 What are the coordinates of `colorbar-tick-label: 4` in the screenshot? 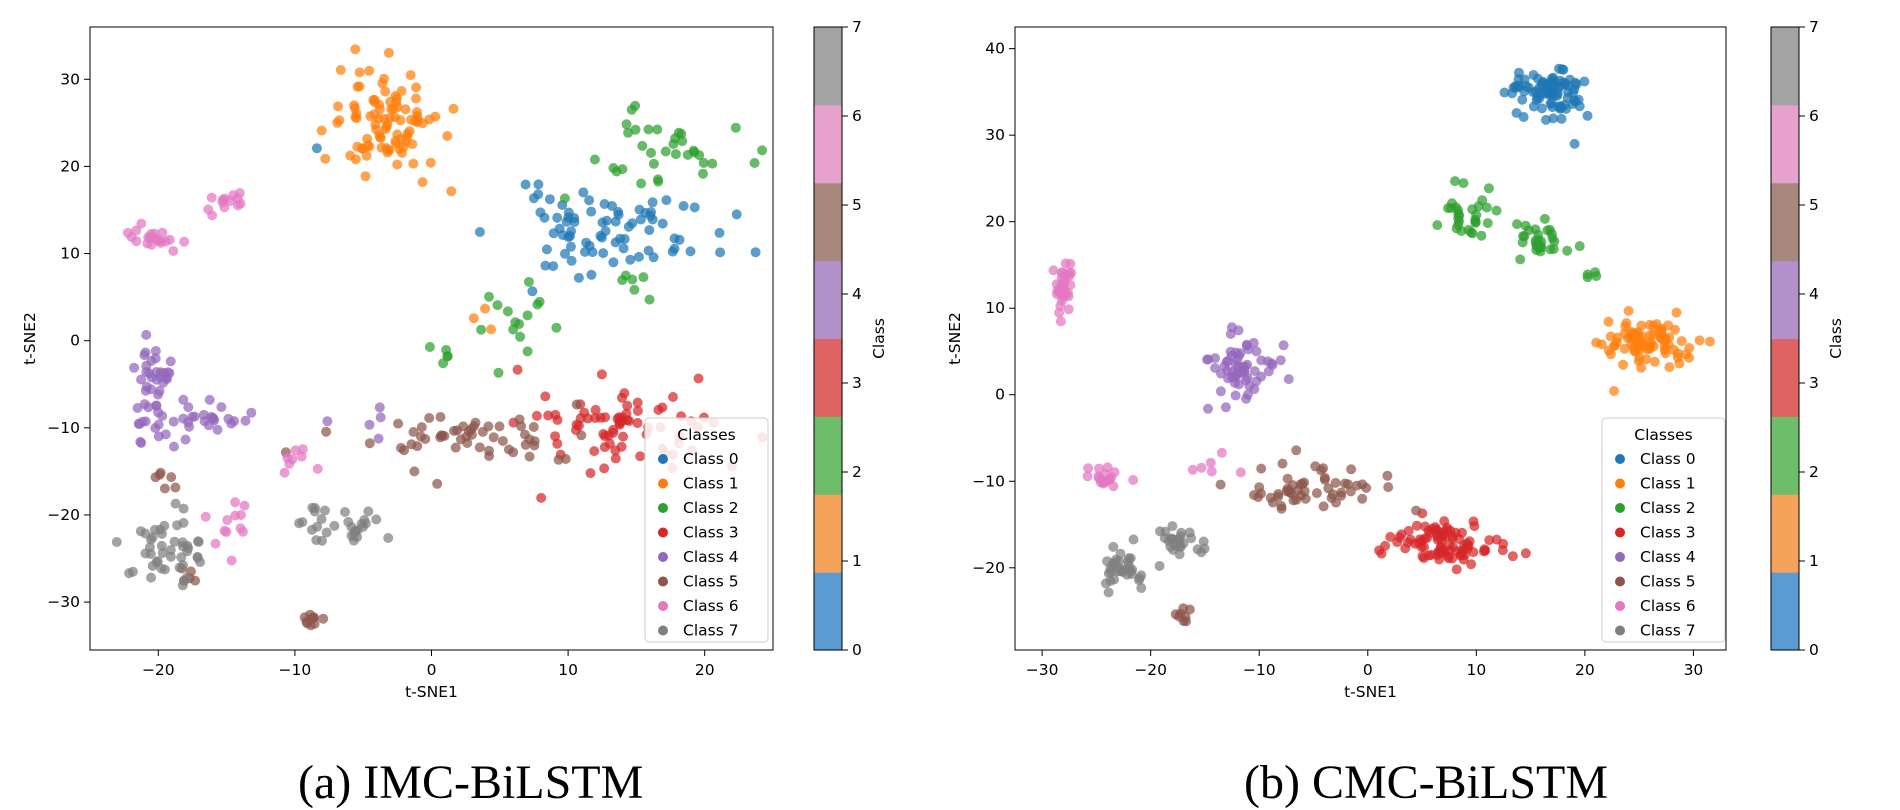 It's located at (1814, 294).